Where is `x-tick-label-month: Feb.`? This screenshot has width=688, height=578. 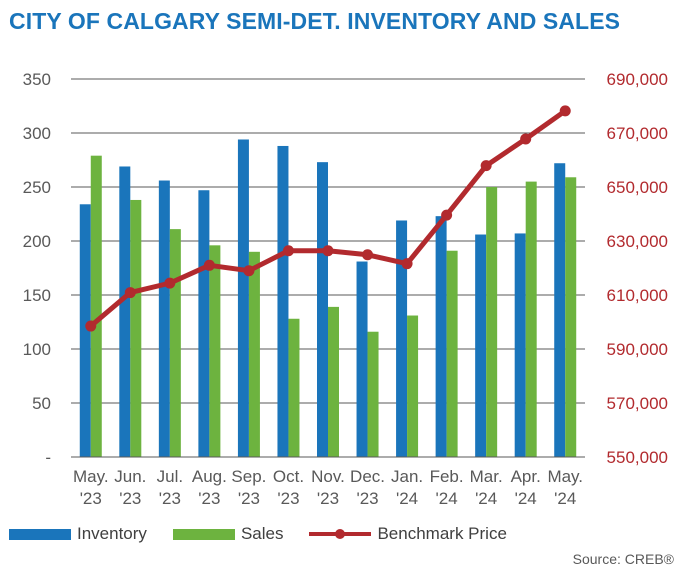
x-tick-label-month: Feb. is located at coordinates (447, 476).